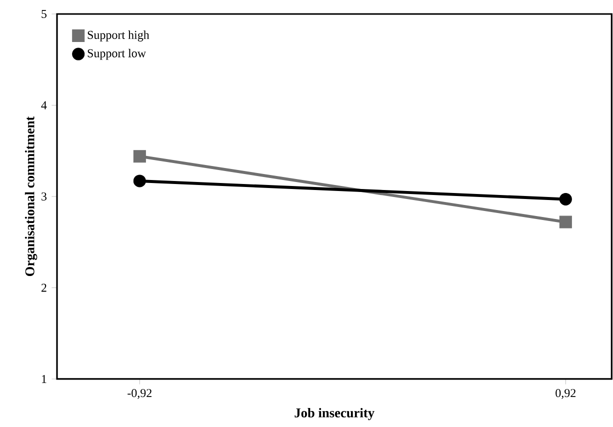 The width and height of the screenshot is (613, 427). Describe the element at coordinates (31, 196) in the screenshot. I see `y-axis-title: Organisational commitment` at that location.